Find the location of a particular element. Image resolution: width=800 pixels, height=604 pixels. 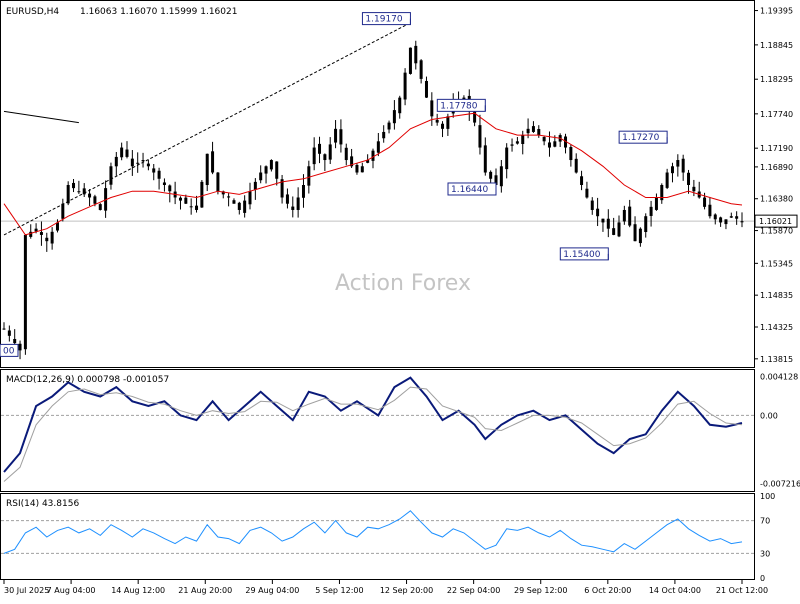

price-annotation-box is located at coordinates (9, 350).